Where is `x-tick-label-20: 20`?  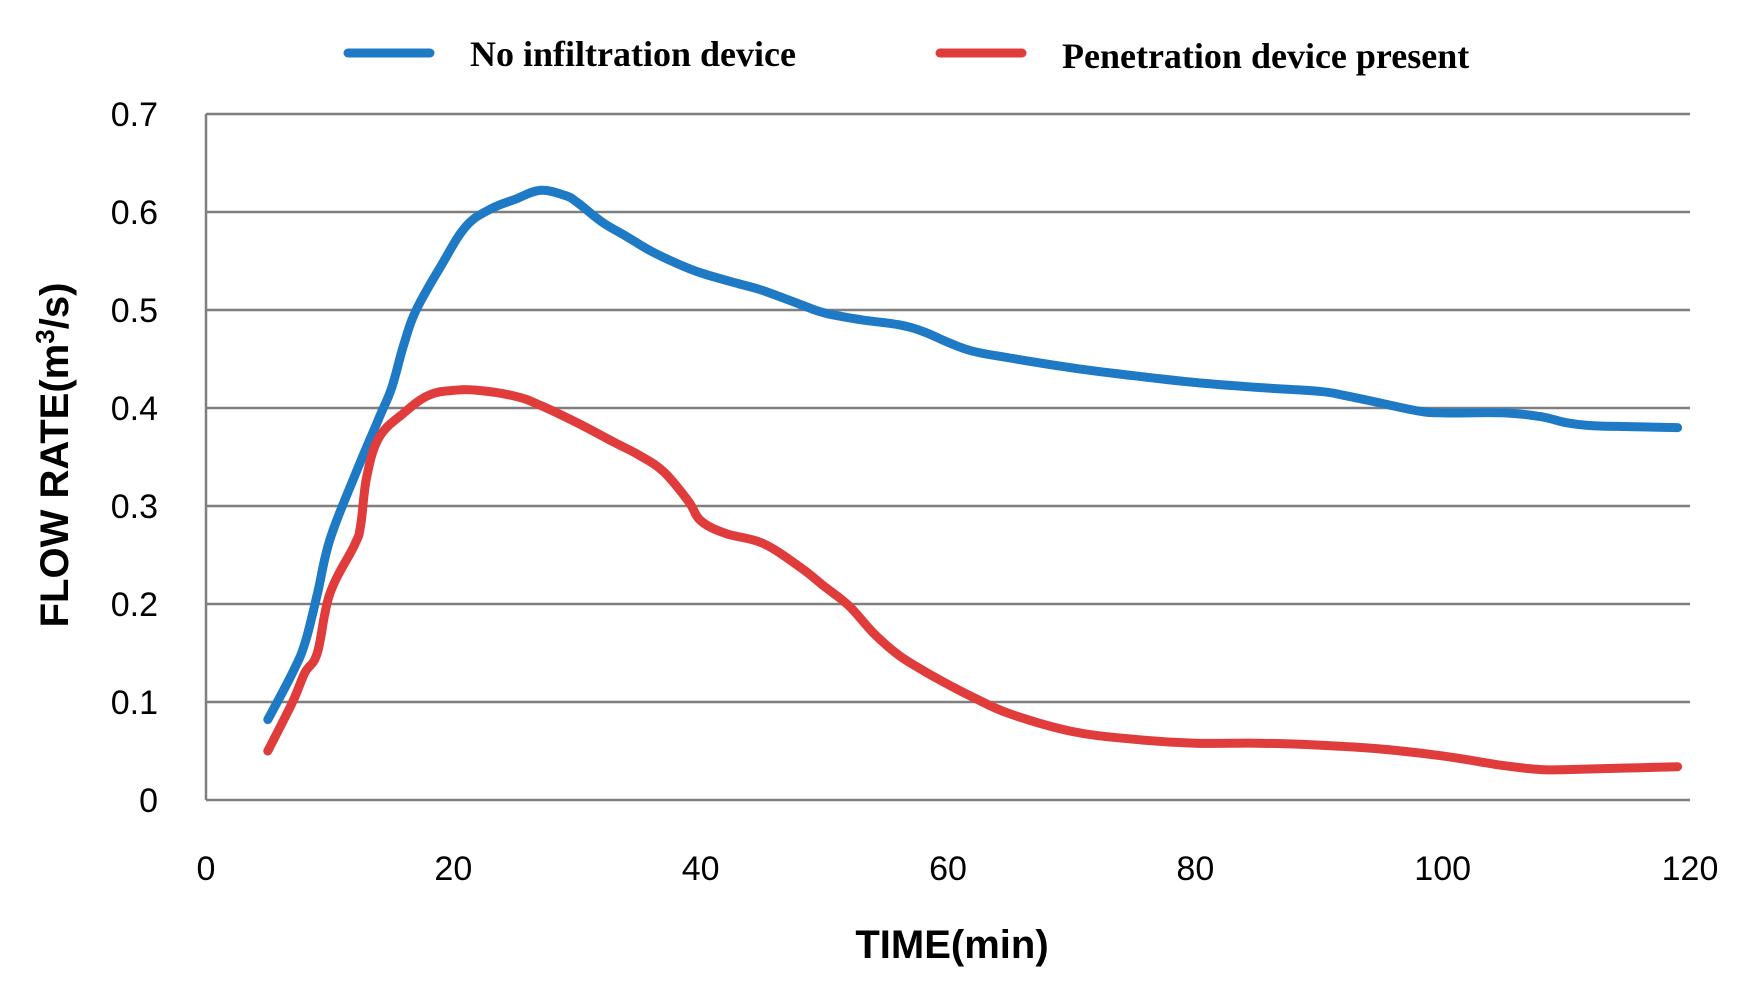
x-tick-label-20: 20 is located at coordinates (453, 869).